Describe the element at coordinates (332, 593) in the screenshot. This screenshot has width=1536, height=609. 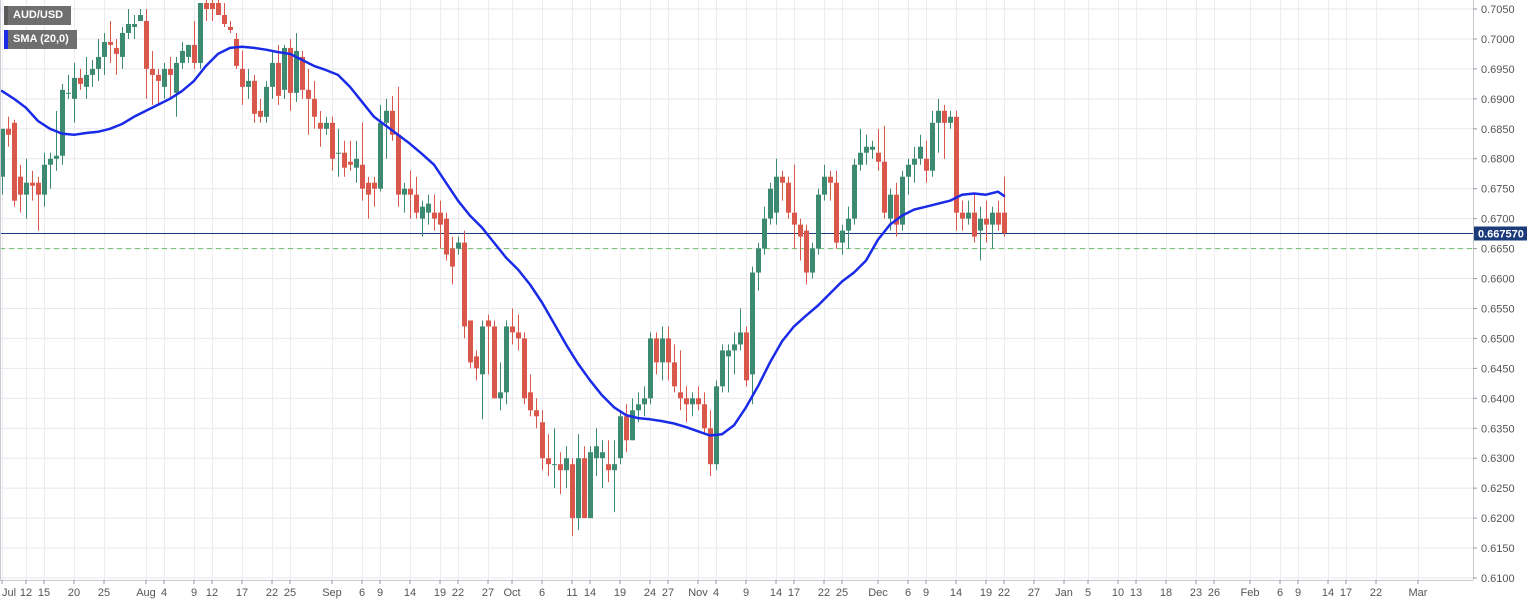
I see `x-tick-label: Sep` at that location.